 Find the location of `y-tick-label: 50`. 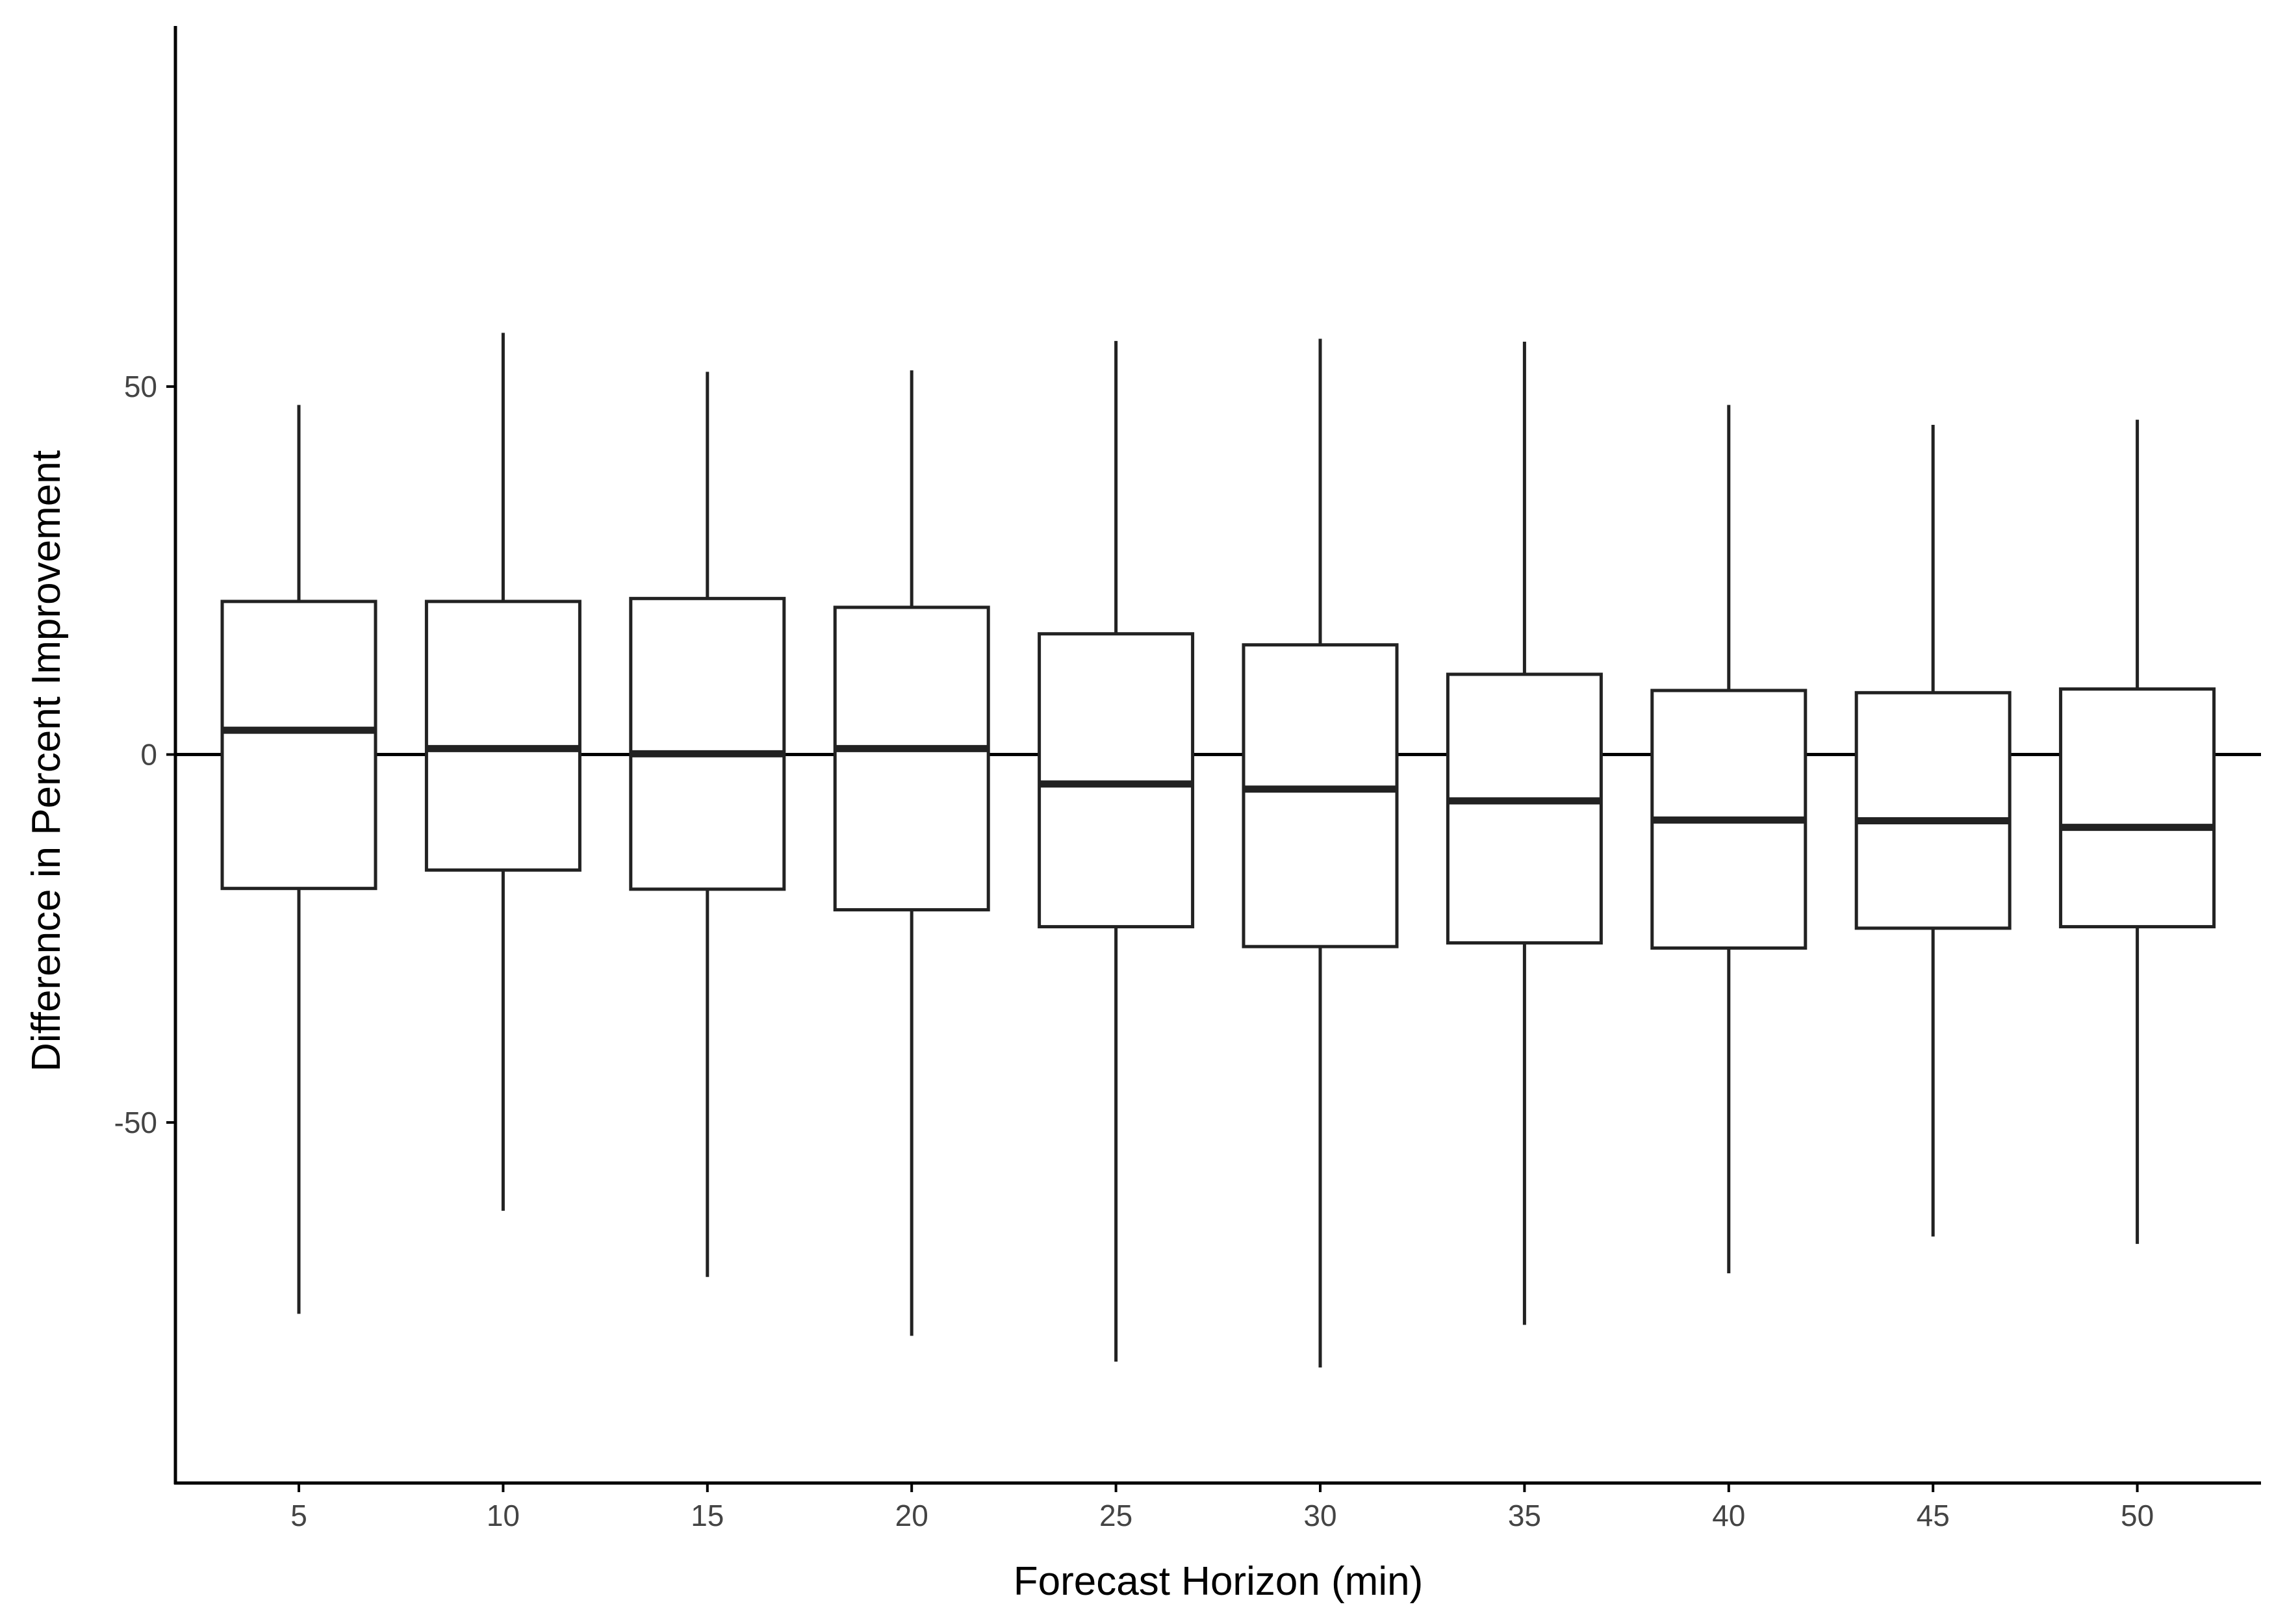

y-tick-label: 50 is located at coordinates (140, 386).